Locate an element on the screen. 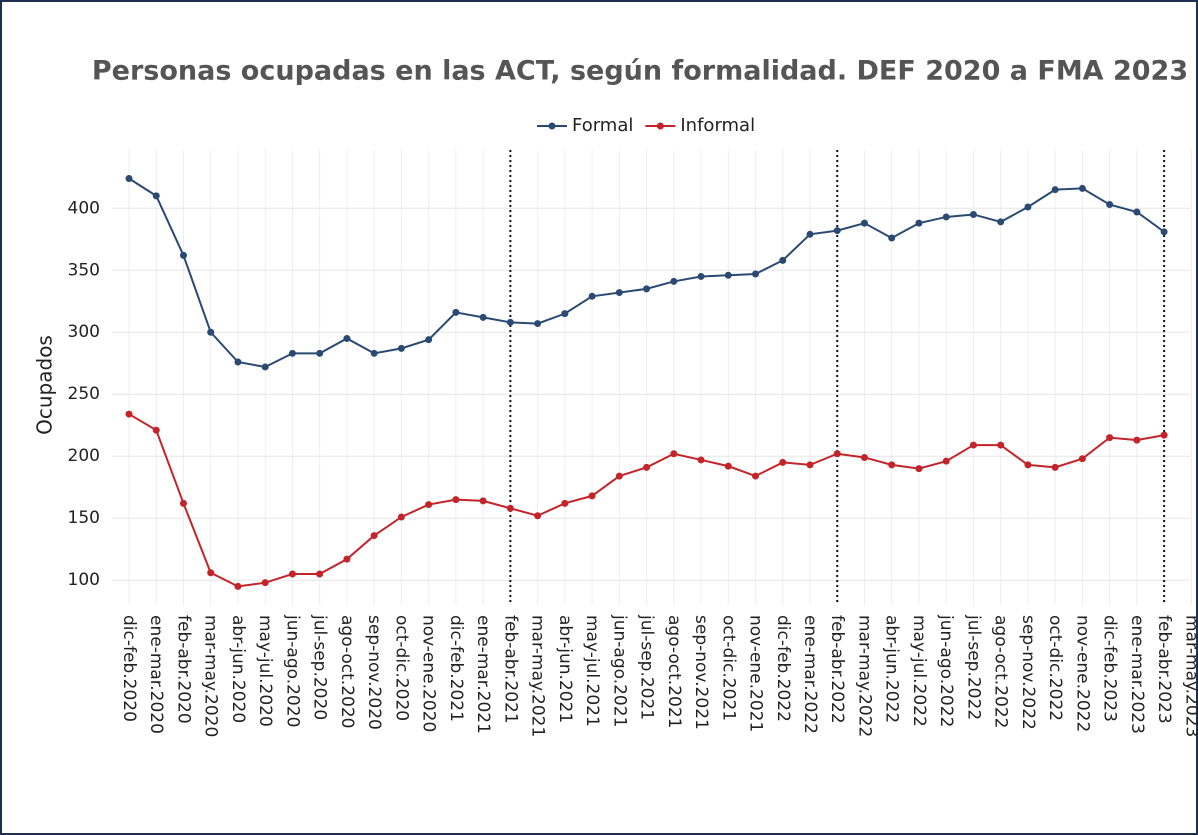  x-tick-label: may-jul.2022 is located at coordinates (919, 671).